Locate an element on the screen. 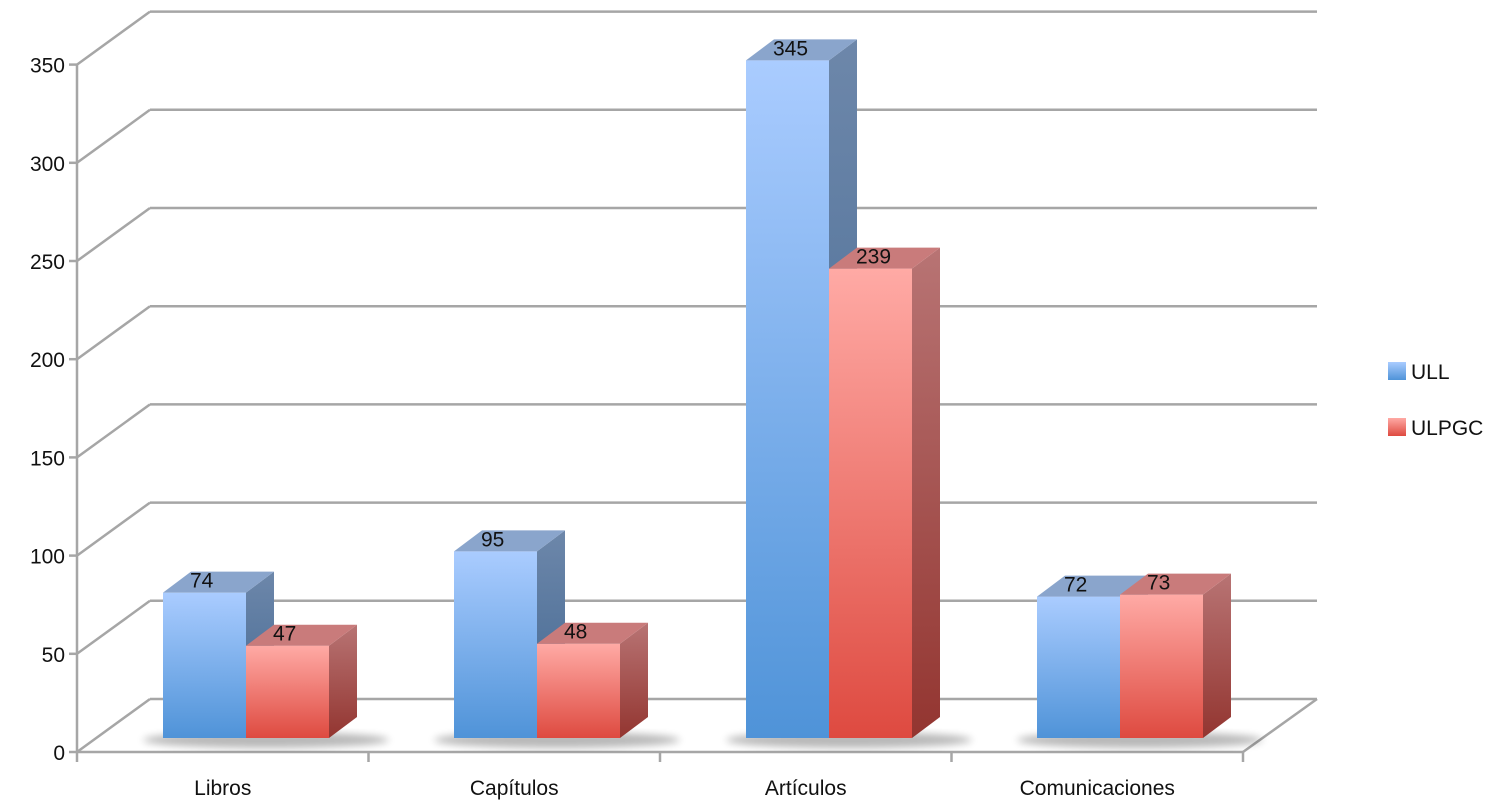  legend-label: ULPGC is located at coordinates (1447, 428).